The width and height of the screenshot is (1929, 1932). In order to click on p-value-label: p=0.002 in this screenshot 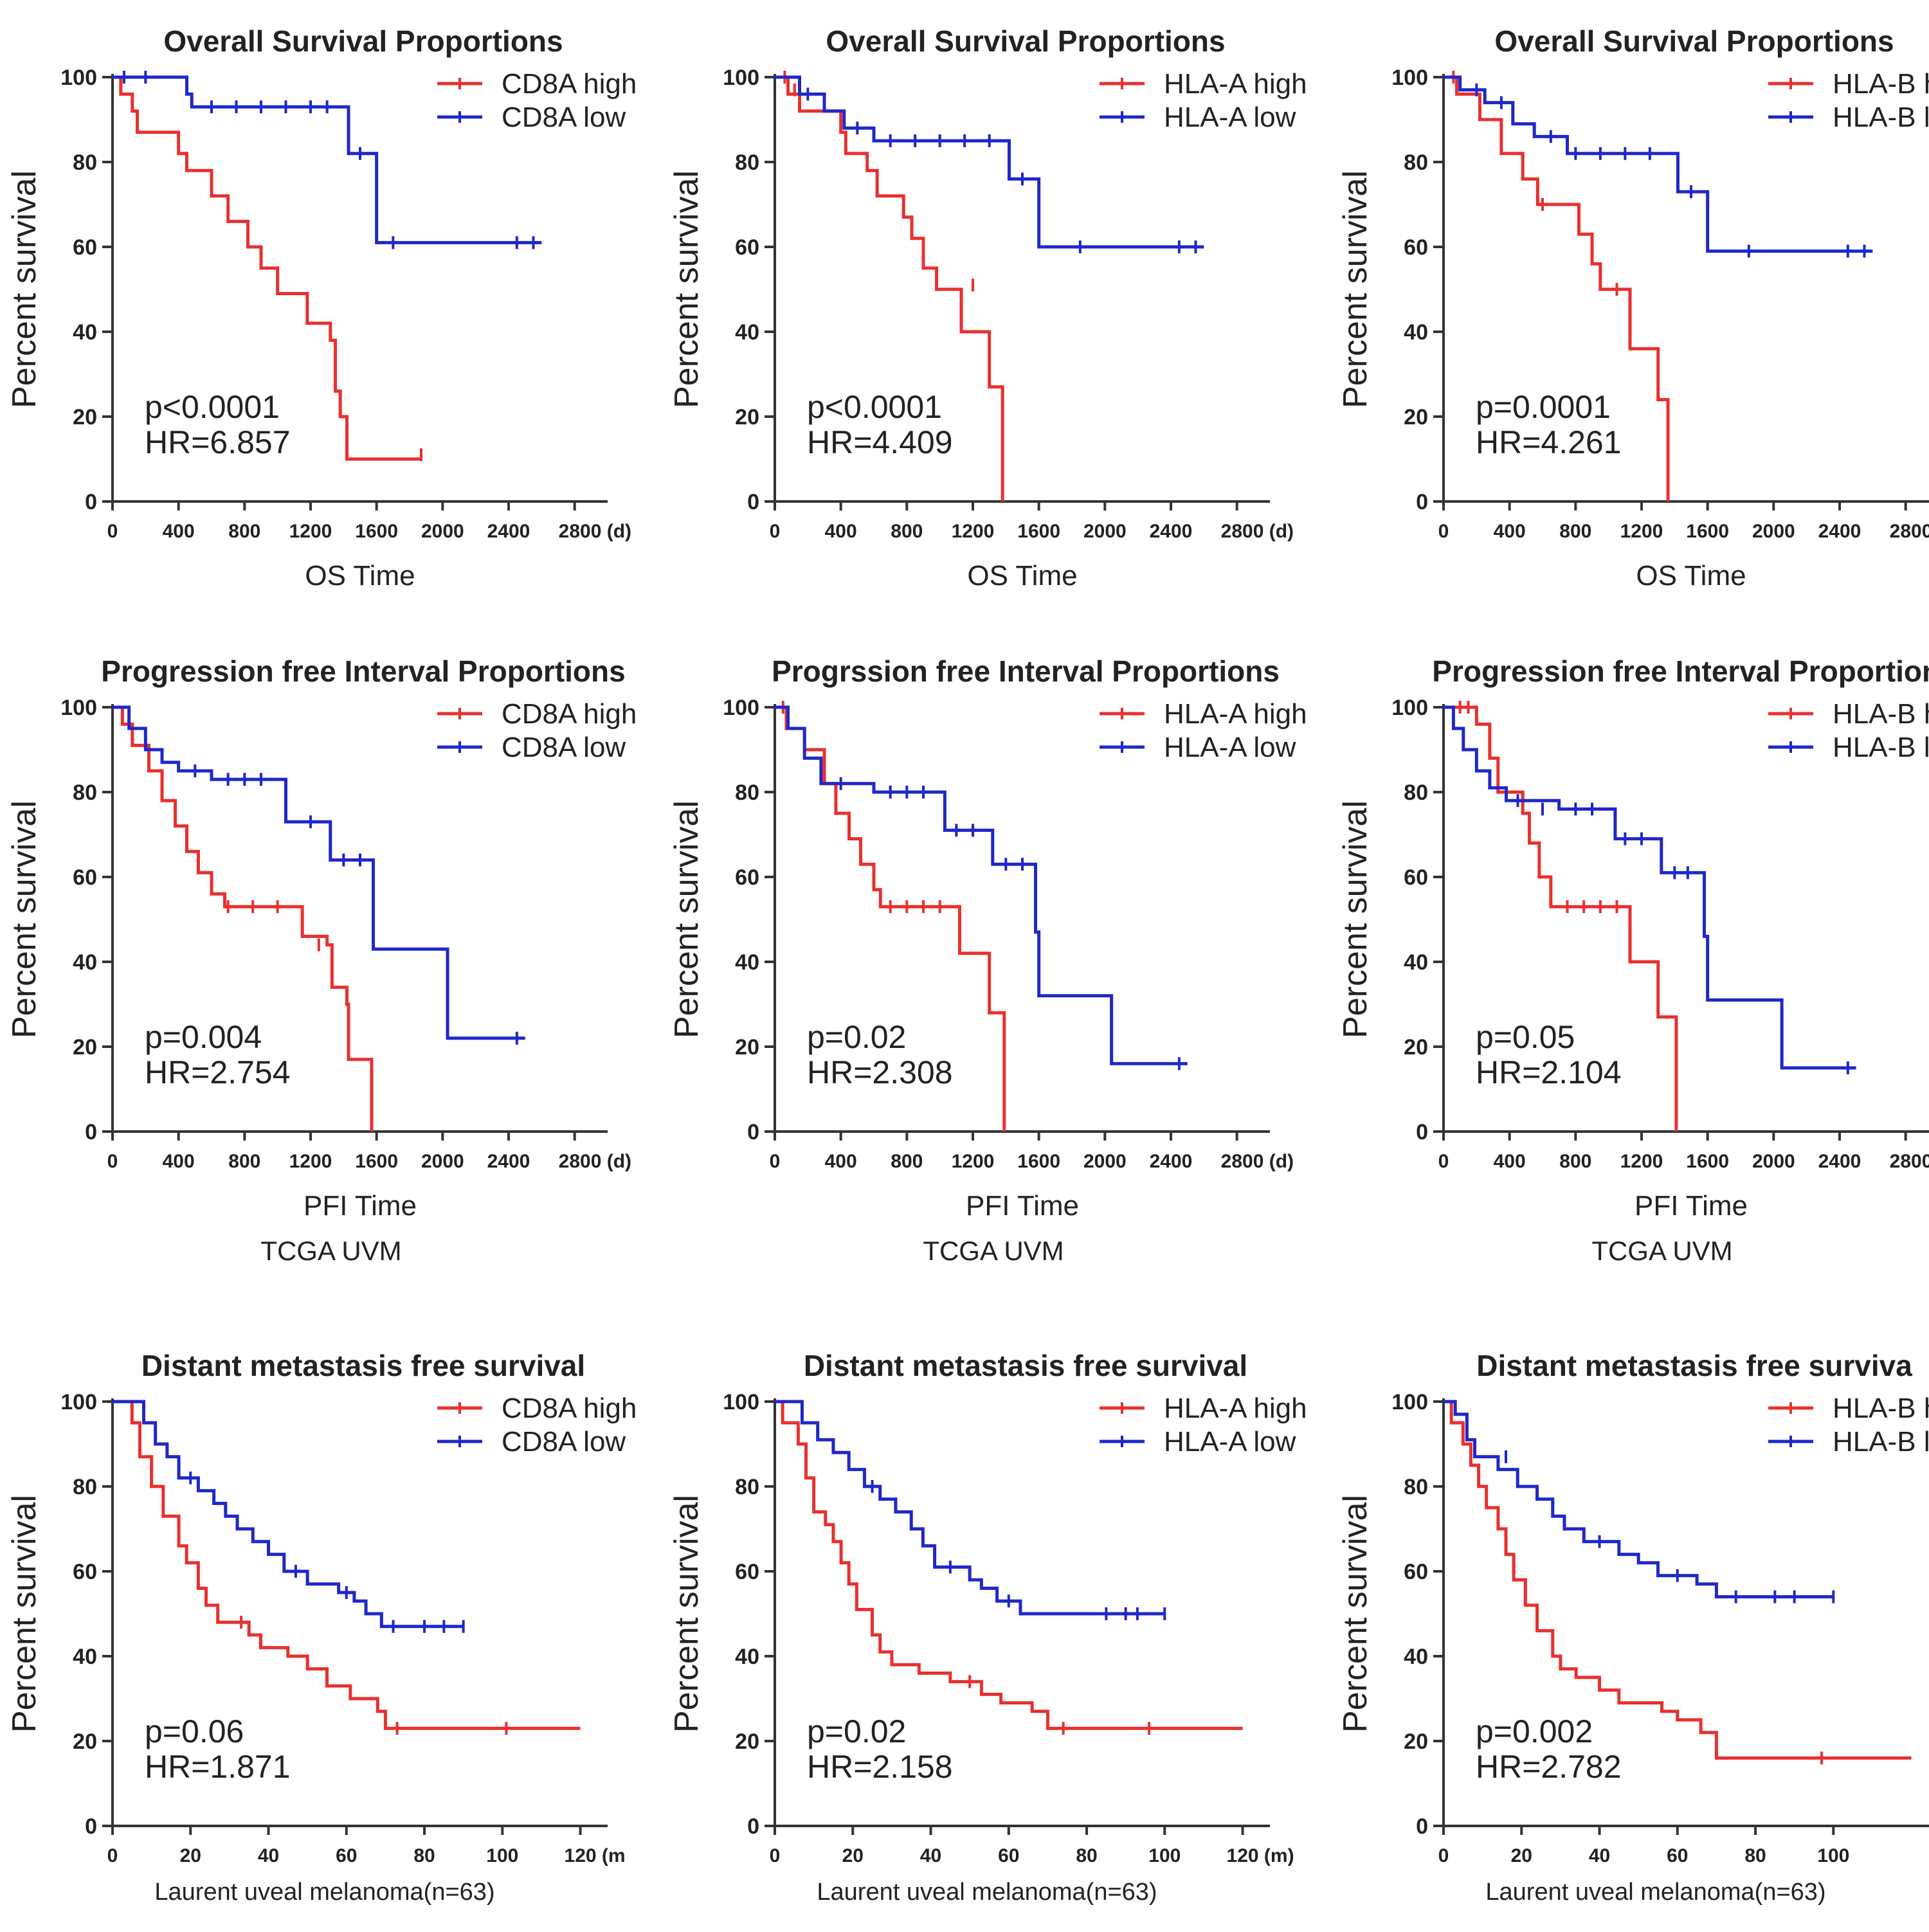, I will do `click(1534, 1731)`.